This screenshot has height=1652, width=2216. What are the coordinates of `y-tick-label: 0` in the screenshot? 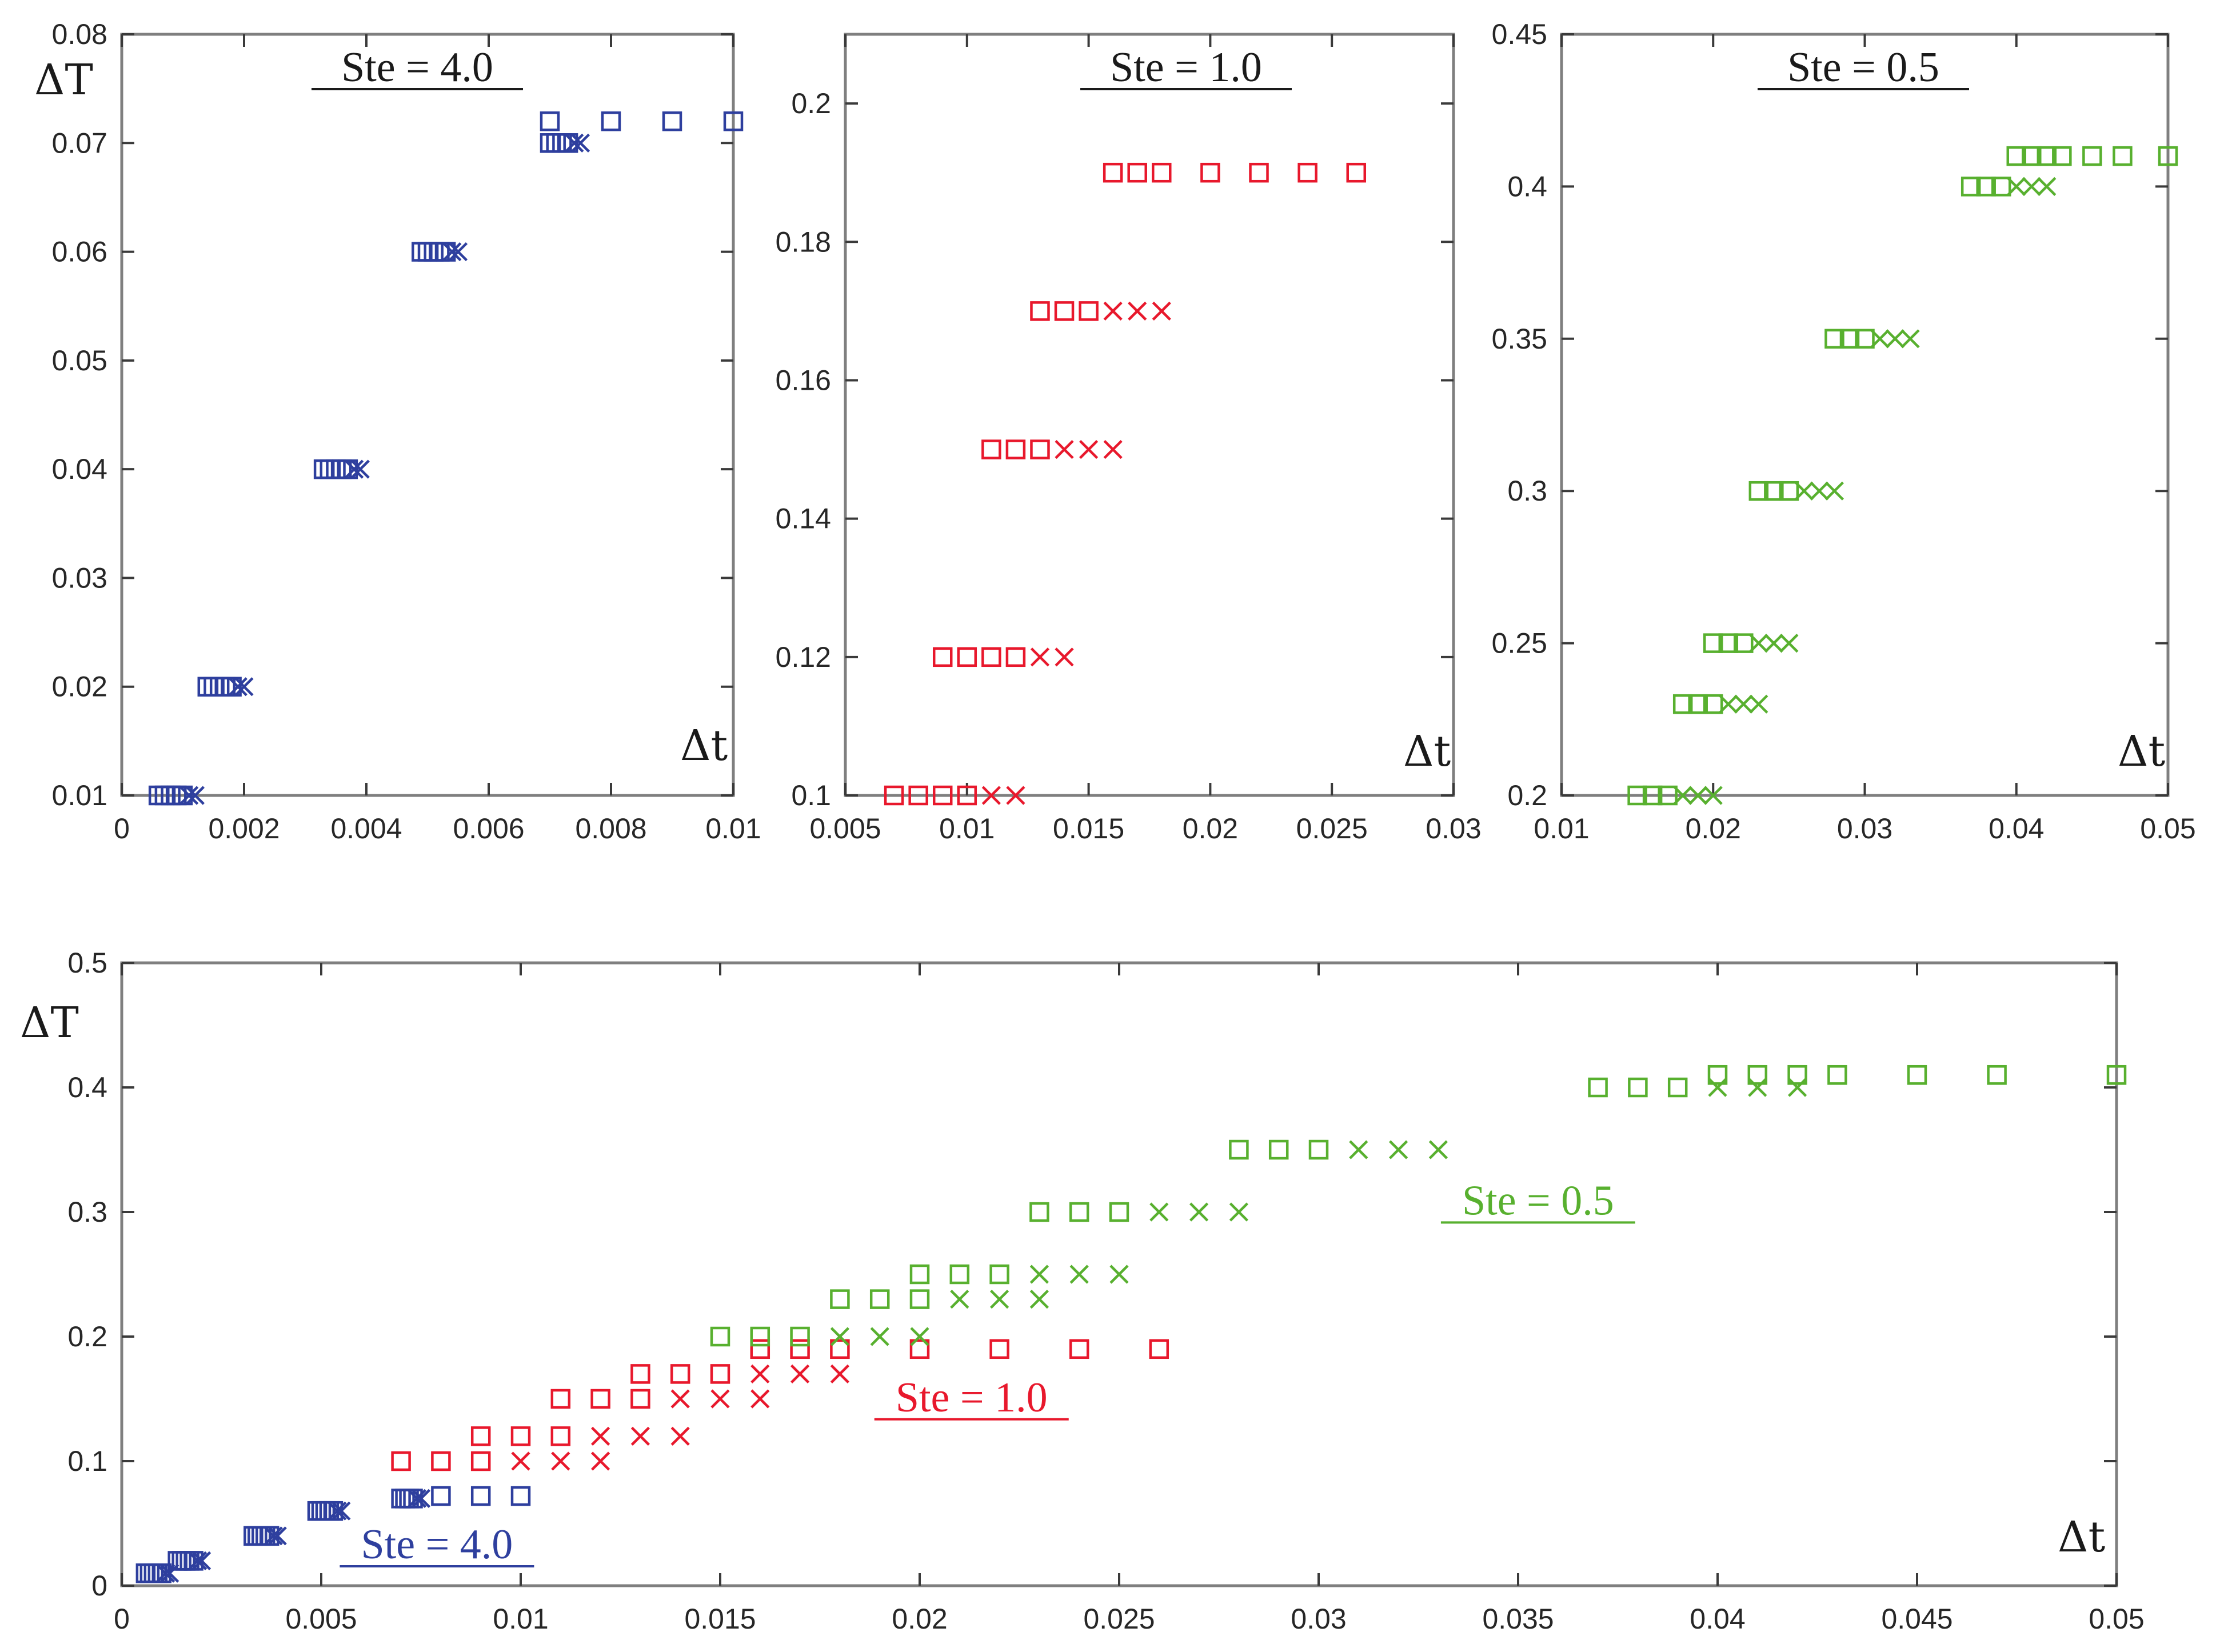 It's located at (99, 1586).